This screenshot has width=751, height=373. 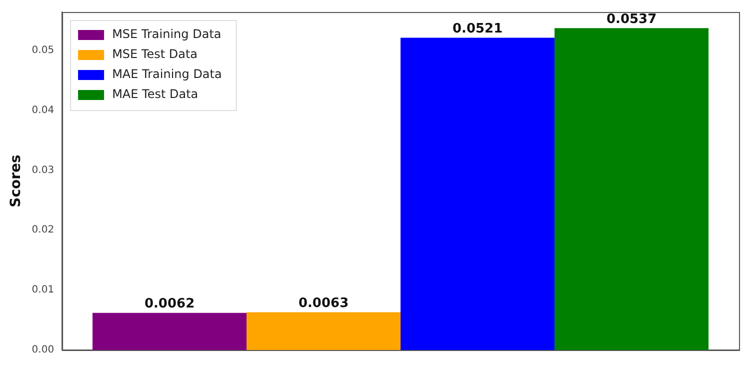 What do you see at coordinates (167, 34) in the screenshot?
I see `legend-label: MSE Training Data` at bounding box center [167, 34].